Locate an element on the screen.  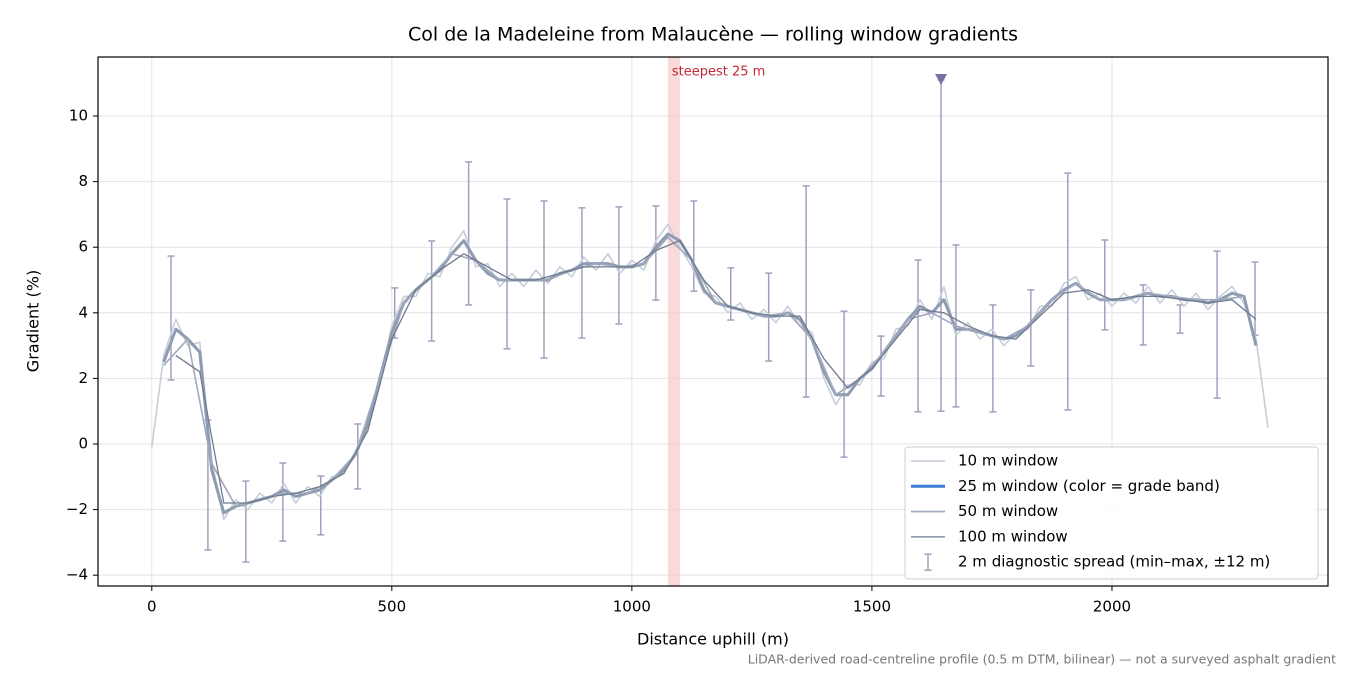
y-tick-label: 0 is located at coordinates (83, 443).